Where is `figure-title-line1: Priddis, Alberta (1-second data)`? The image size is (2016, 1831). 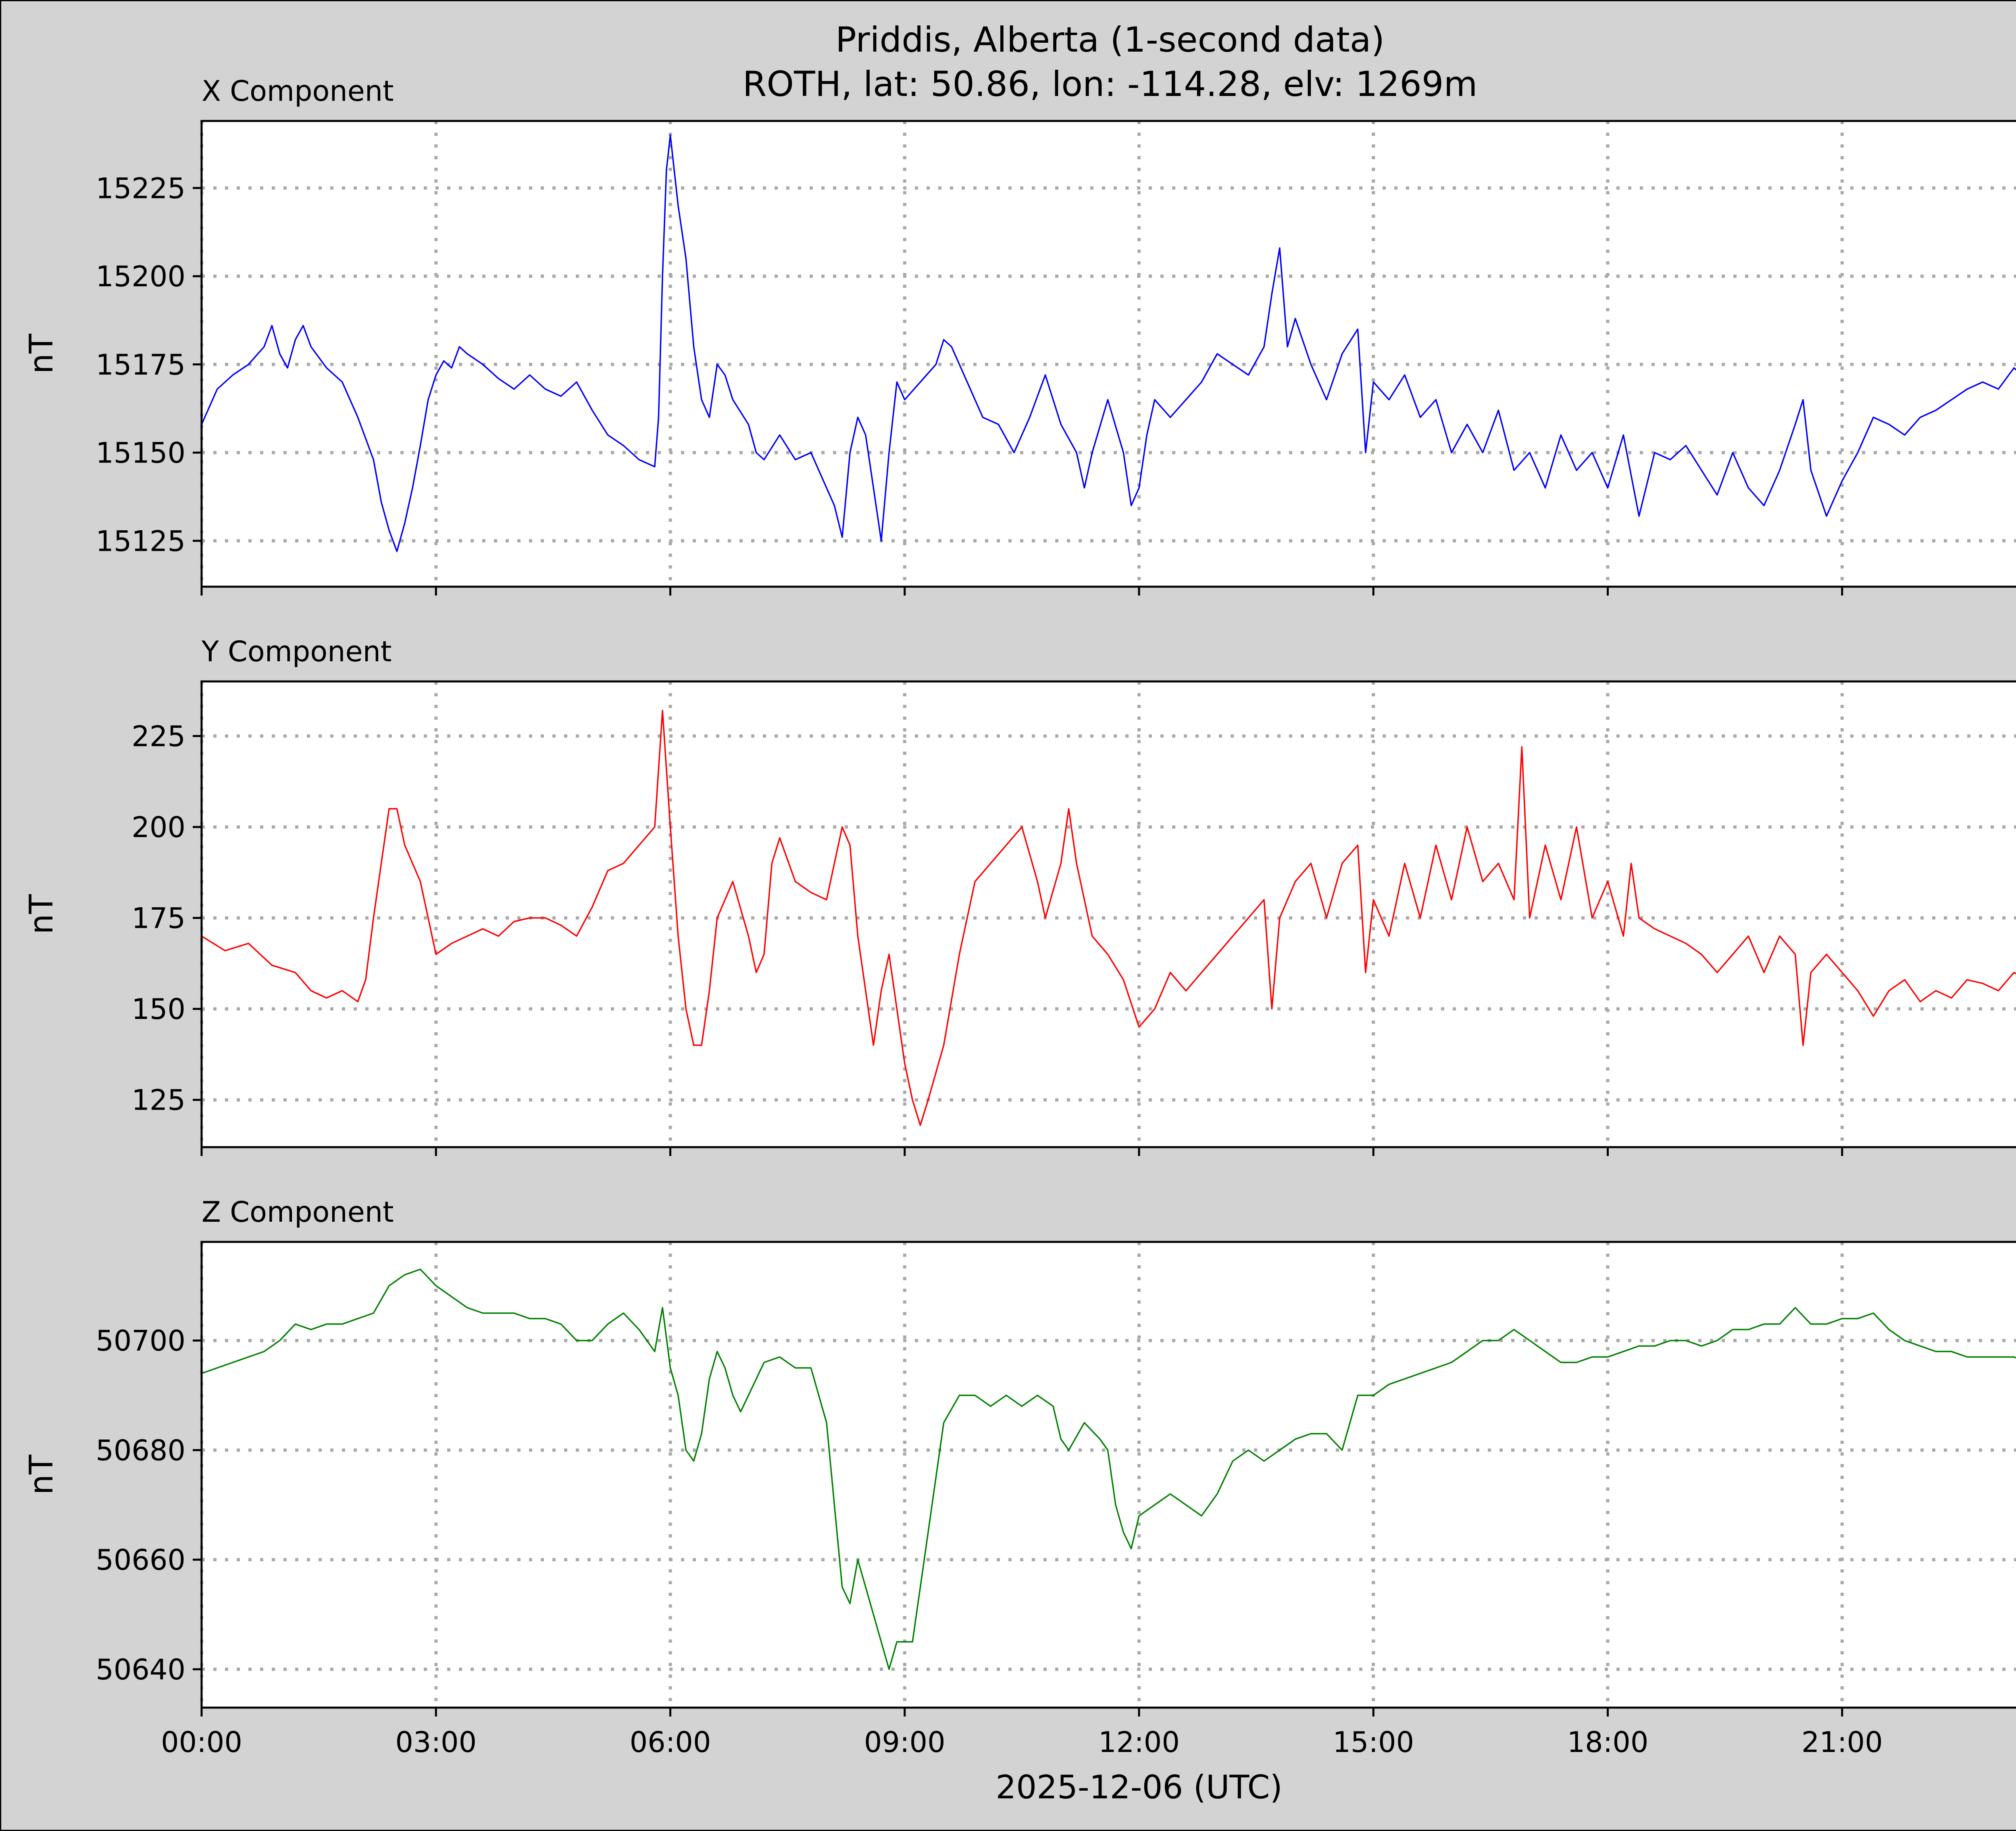
figure-title-line1: Priddis, Alberta (1-second data) is located at coordinates (1110, 40).